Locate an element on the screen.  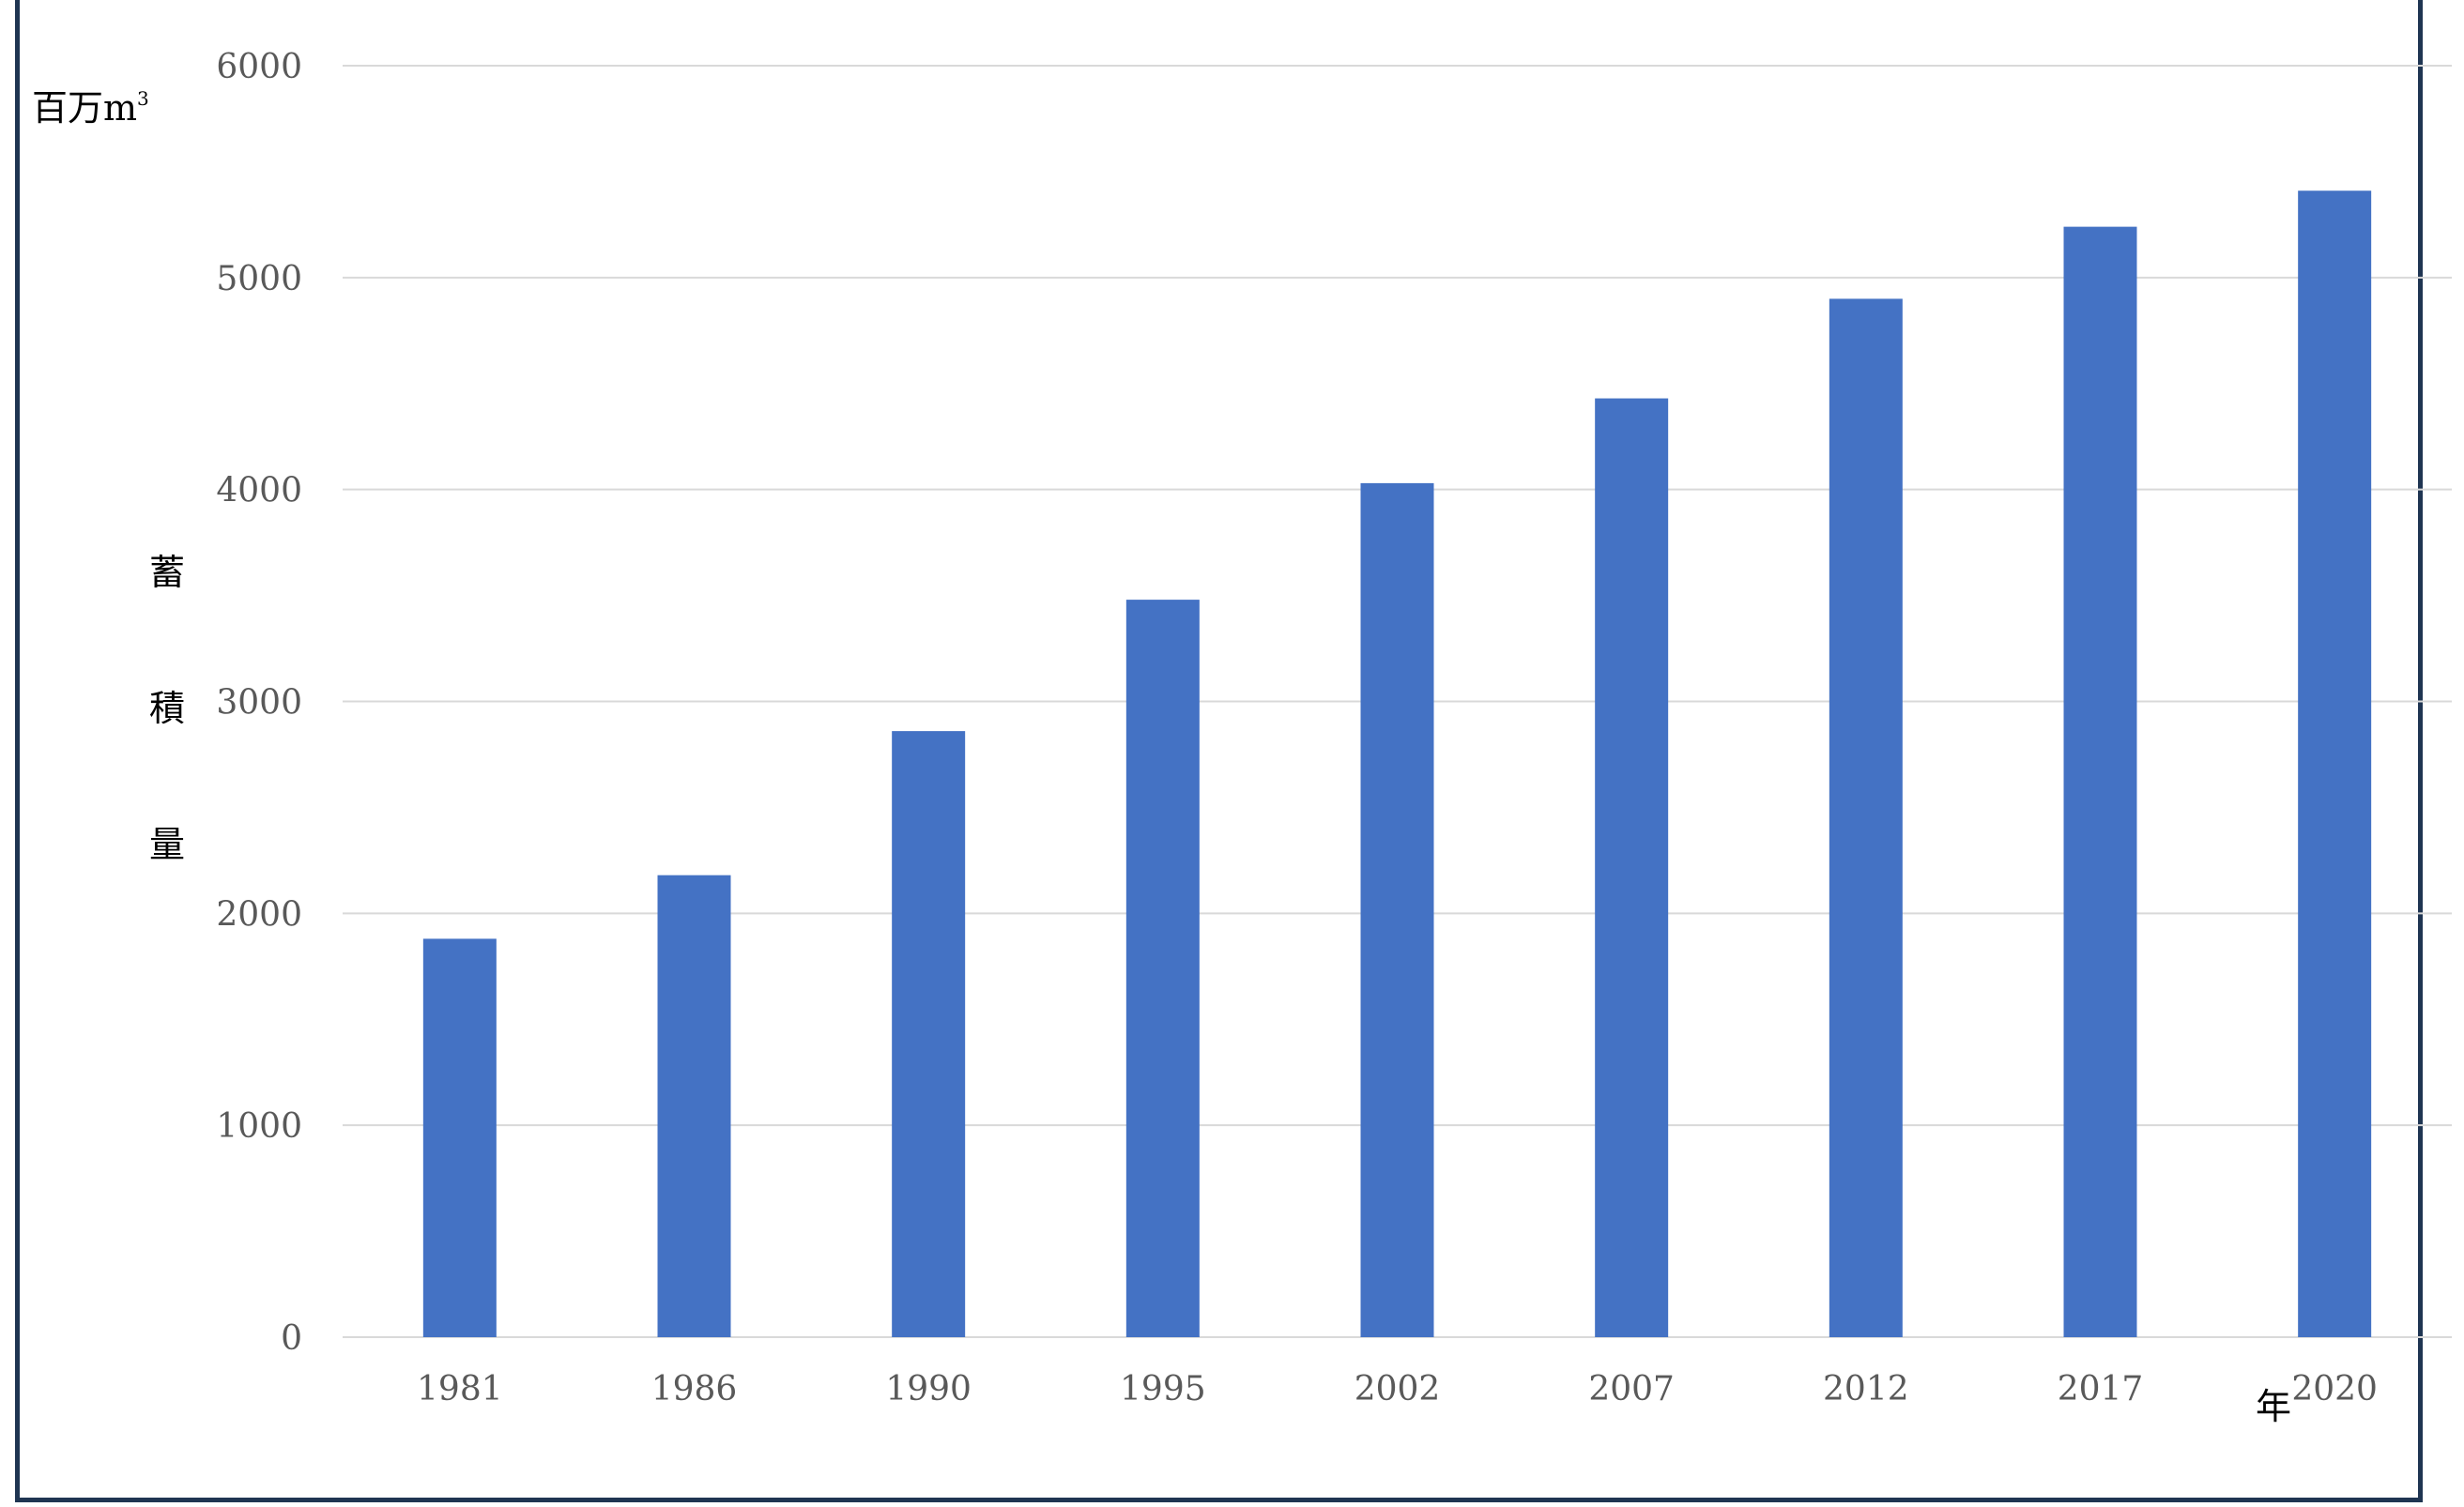
x-tick-label: 2002 is located at coordinates (1397, 1389).